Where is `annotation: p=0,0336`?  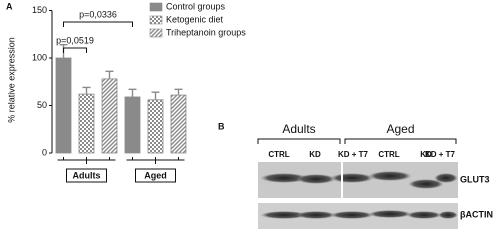 annotation: p=0,0336 is located at coordinates (98, 14).